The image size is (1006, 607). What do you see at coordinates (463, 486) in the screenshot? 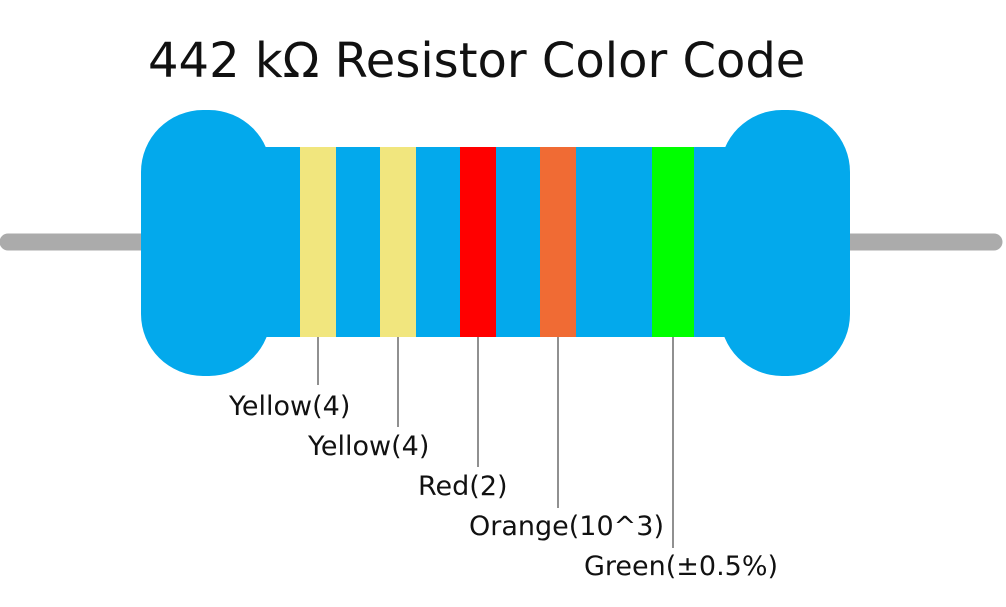
I see `band-3-label: Red(2)` at bounding box center [463, 486].